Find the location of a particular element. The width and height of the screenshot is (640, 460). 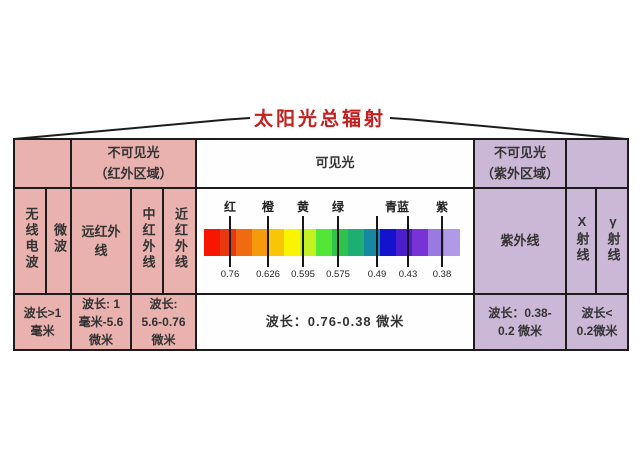

cell-visible-spectrum: 0.76 0.626 0.595 0.575 0.49 0.43 0.38 红 橙 黄 绿 青蓝 紫 is located at coordinates (335, 241).